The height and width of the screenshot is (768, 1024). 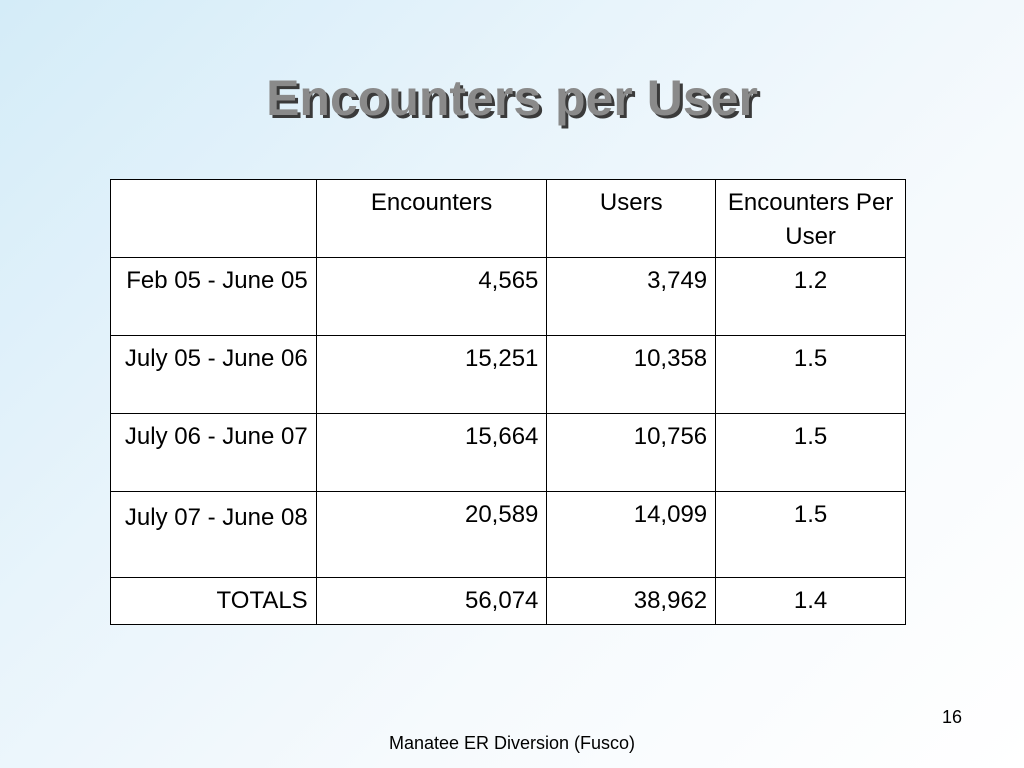 I want to click on encounters-cell: 20,589, so click(x=431, y=534).